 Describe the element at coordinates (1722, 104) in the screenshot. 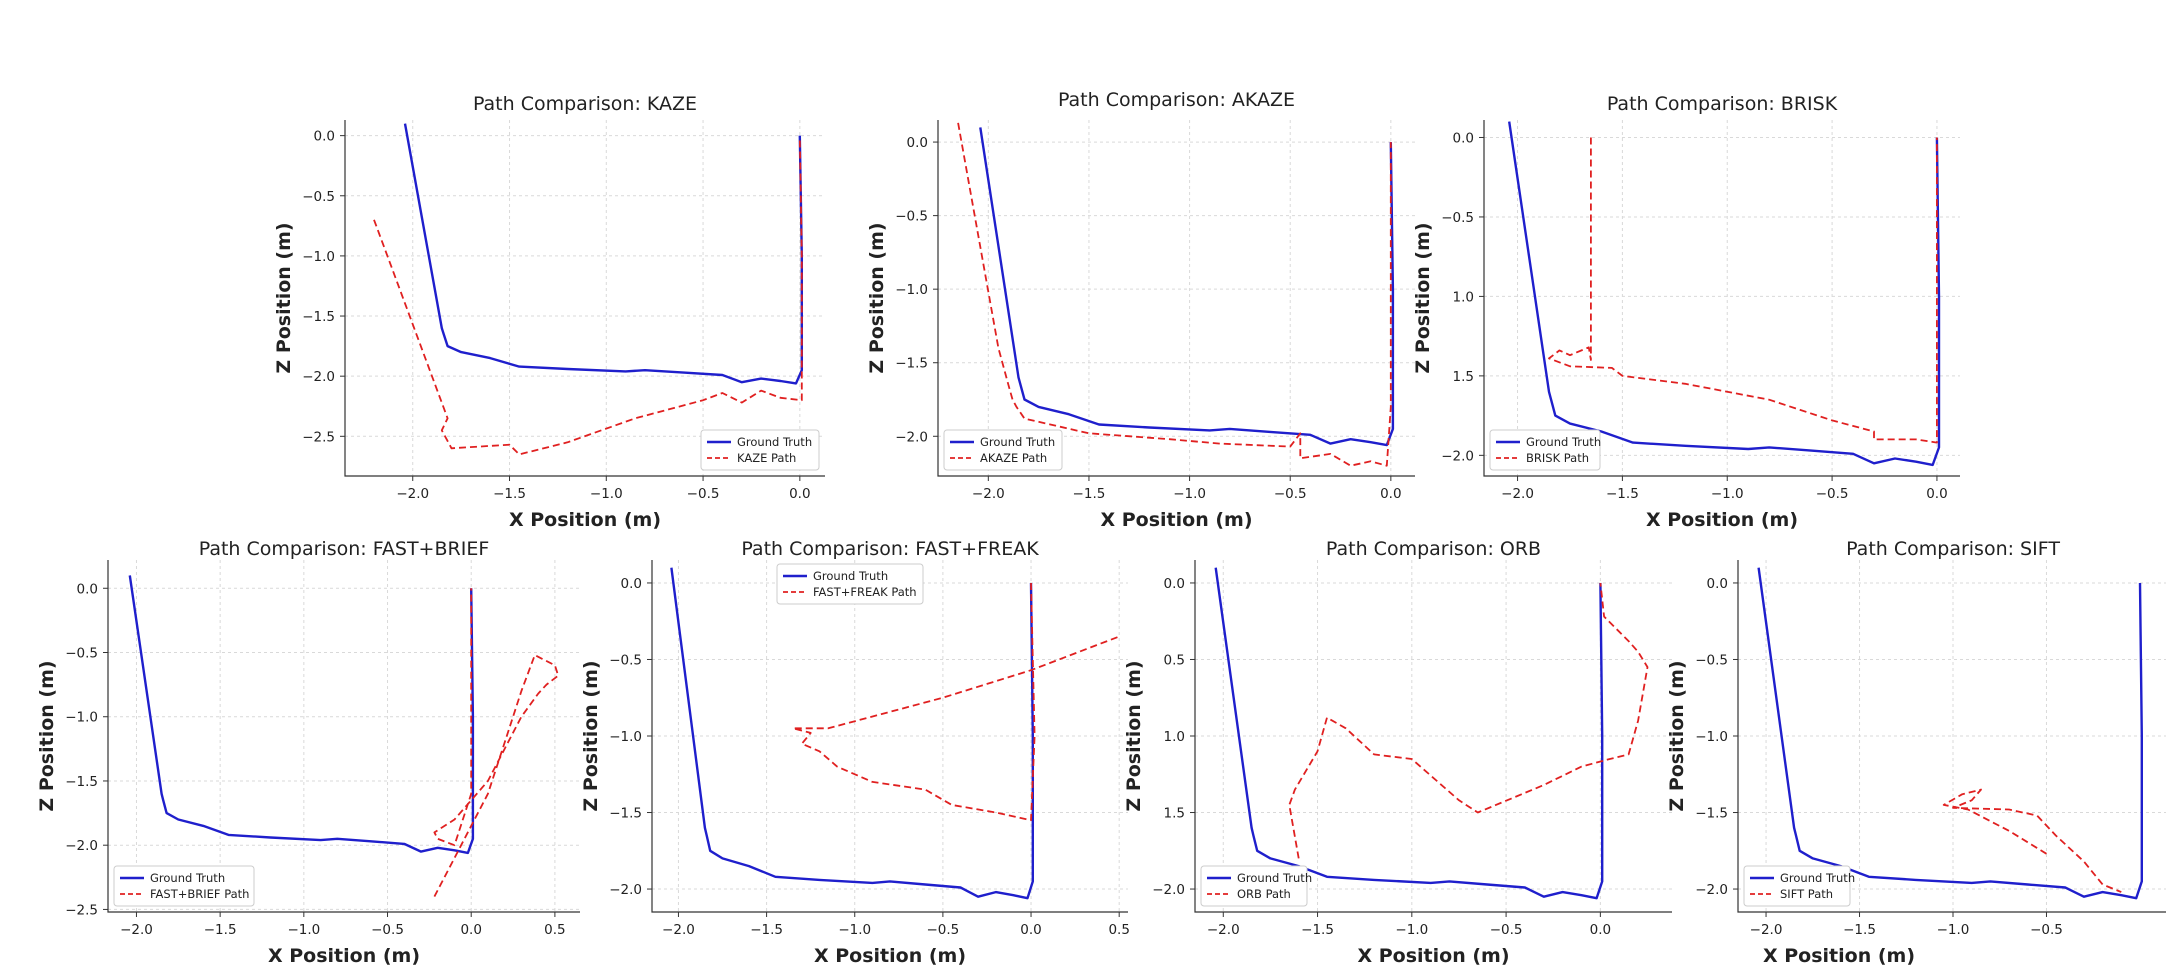

I see `chart-title: Path Comparison: BRISK` at that location.